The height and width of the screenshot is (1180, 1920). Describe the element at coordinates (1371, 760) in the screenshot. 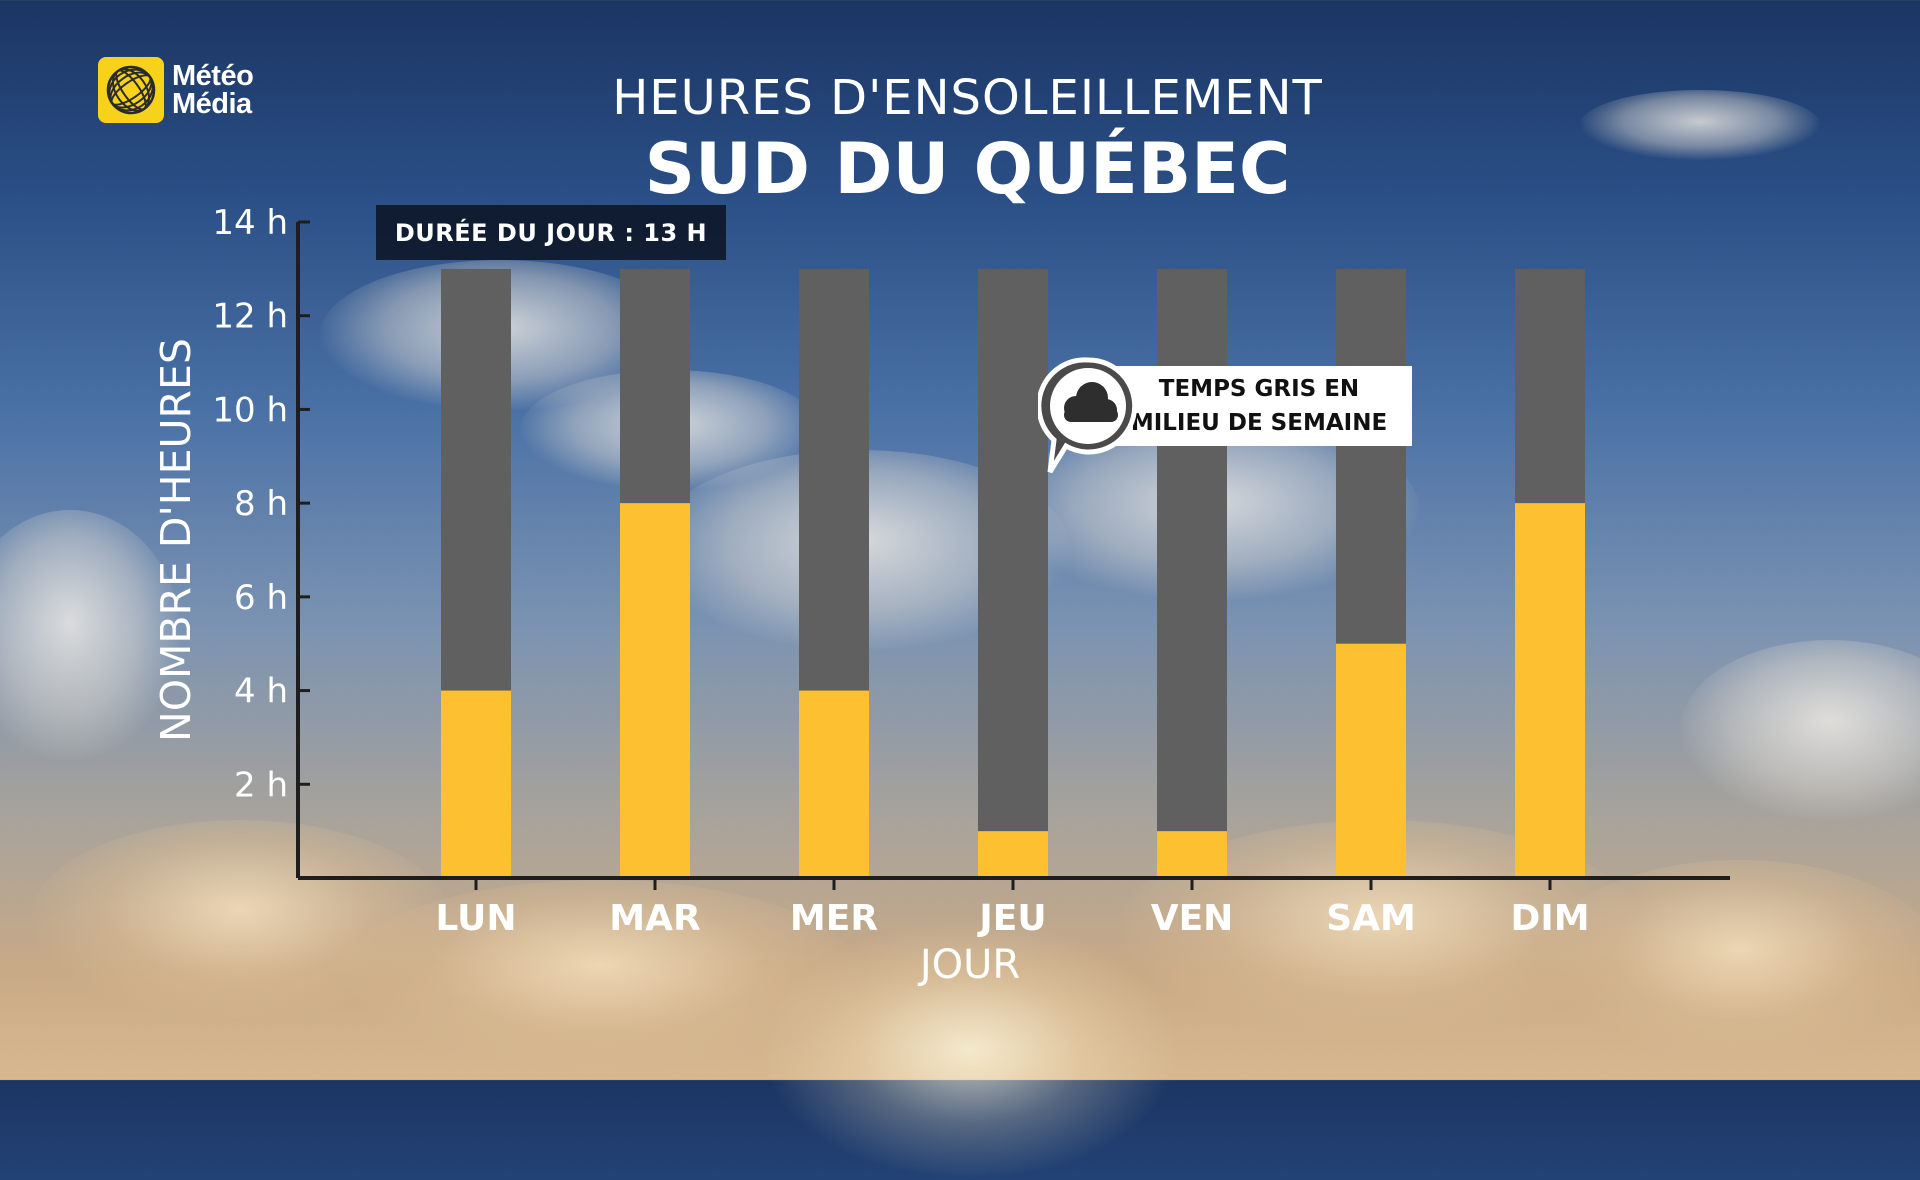

I see `sunshine-bar-sam` at that location.